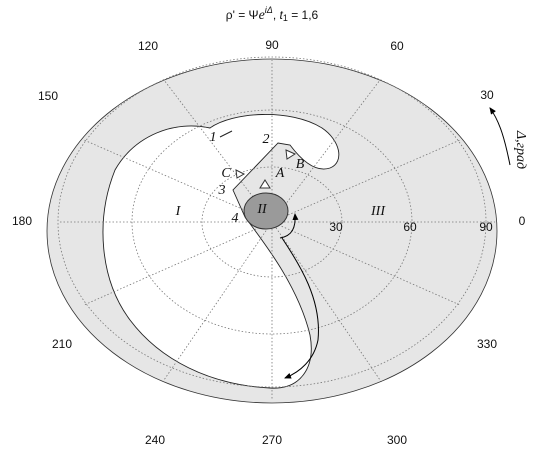 The image size is (534, 455). Describe the element at coordinates (410, 227) in the screenshot. I see `radial-label: 60` at that location.